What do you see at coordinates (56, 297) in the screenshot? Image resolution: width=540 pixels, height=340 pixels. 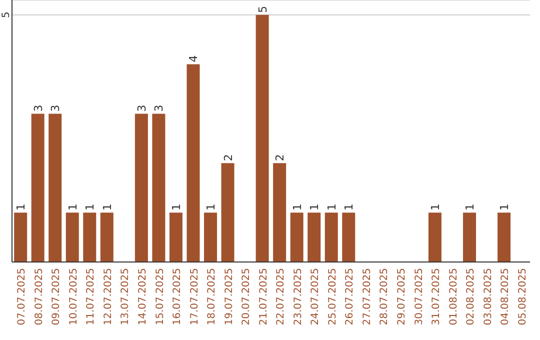 I see `x-tick-label: 09.07.2025` at bounding box center [56, 297].